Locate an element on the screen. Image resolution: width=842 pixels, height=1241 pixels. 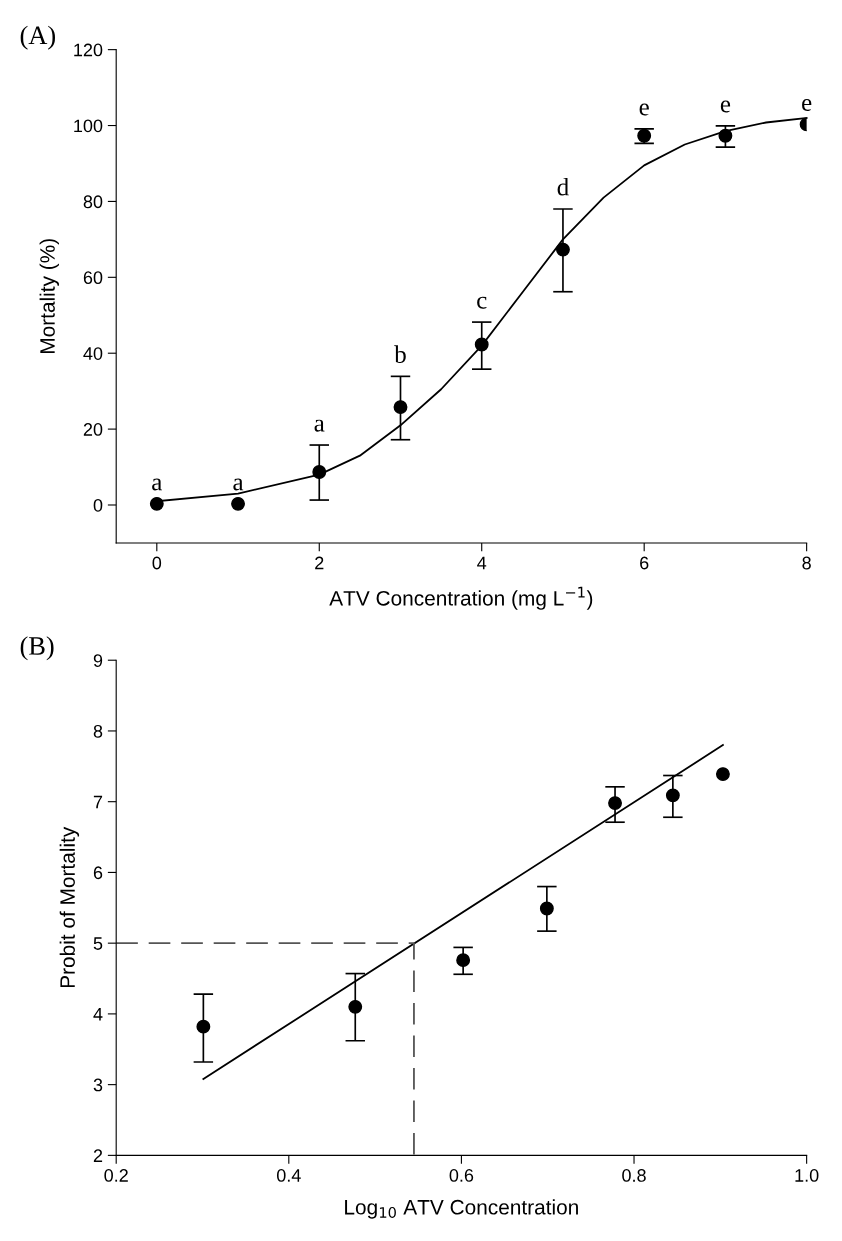
y-axis-title: Probit of Mortality is located at coordinates (69, 907).